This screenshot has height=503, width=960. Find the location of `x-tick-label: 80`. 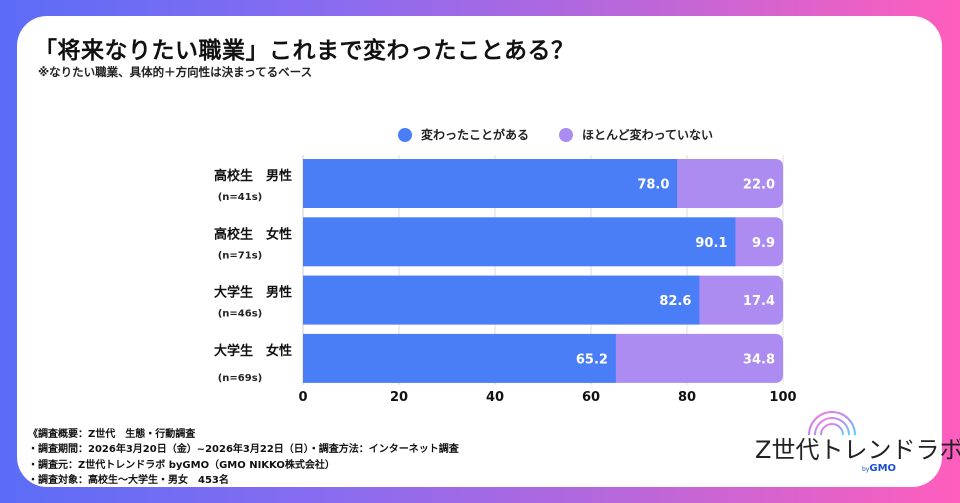

x-tick-label: 80 is located at coordinates (687, 397).